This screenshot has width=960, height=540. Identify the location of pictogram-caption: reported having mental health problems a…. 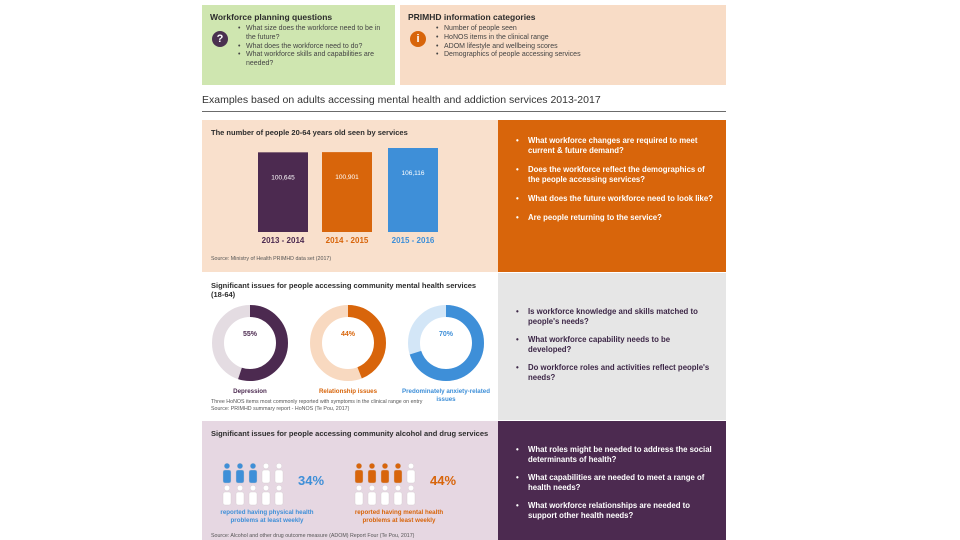
(399, 516).